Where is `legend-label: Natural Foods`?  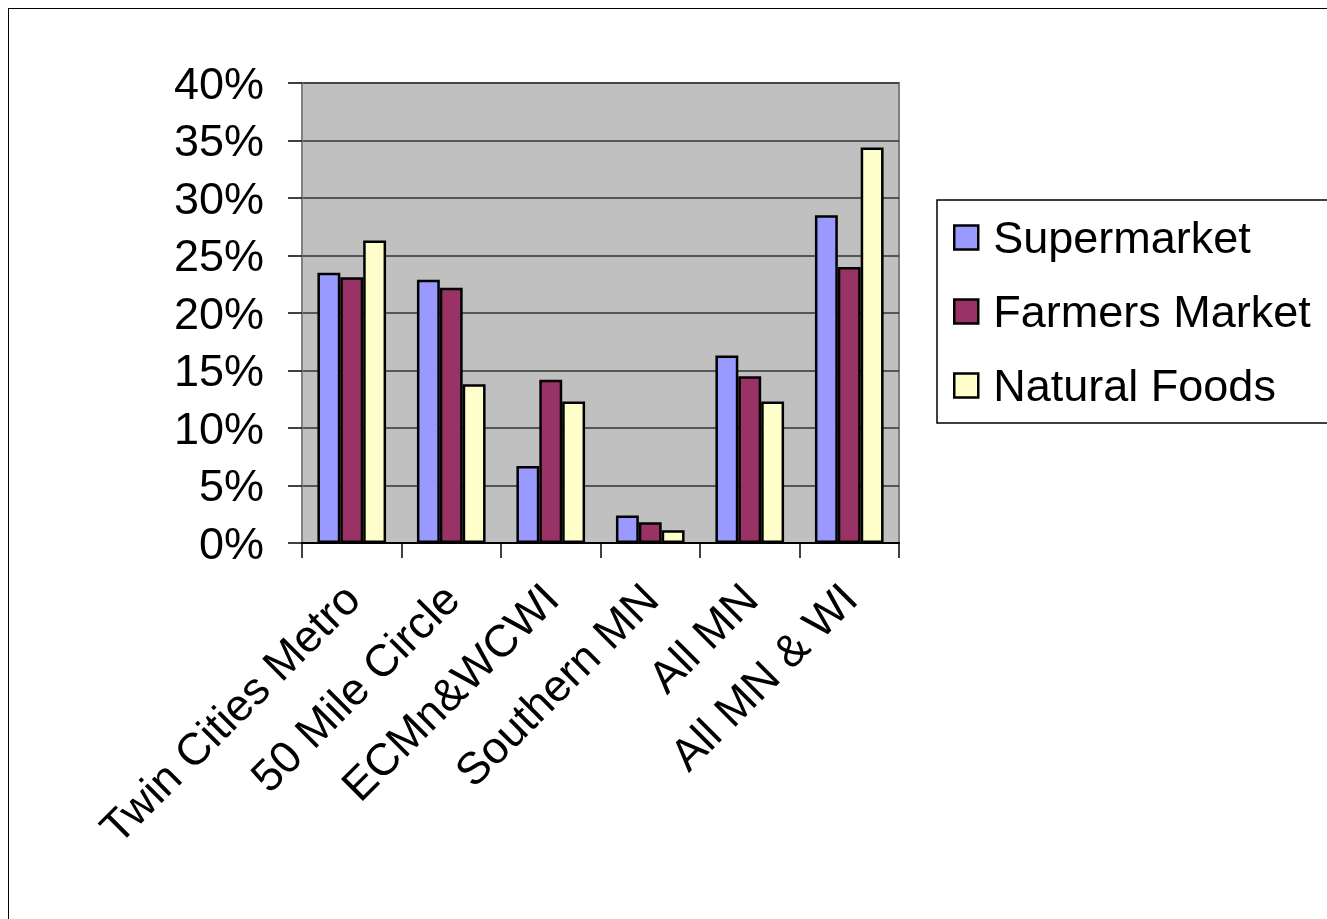
legend-label: Natural Foods is located at coordinates (1134, 385).